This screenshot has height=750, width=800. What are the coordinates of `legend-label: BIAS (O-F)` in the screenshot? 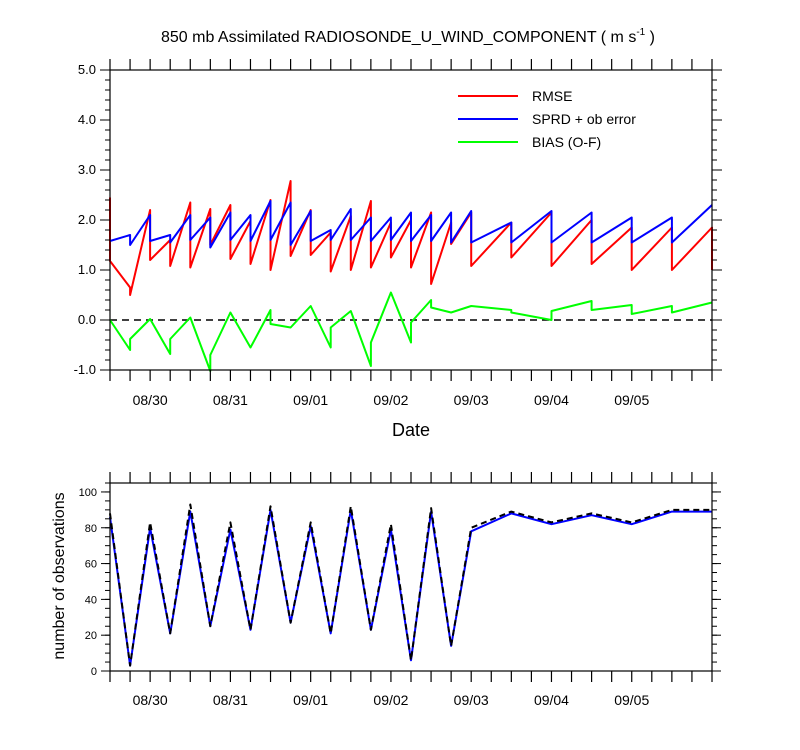 It's located at (566, 142).